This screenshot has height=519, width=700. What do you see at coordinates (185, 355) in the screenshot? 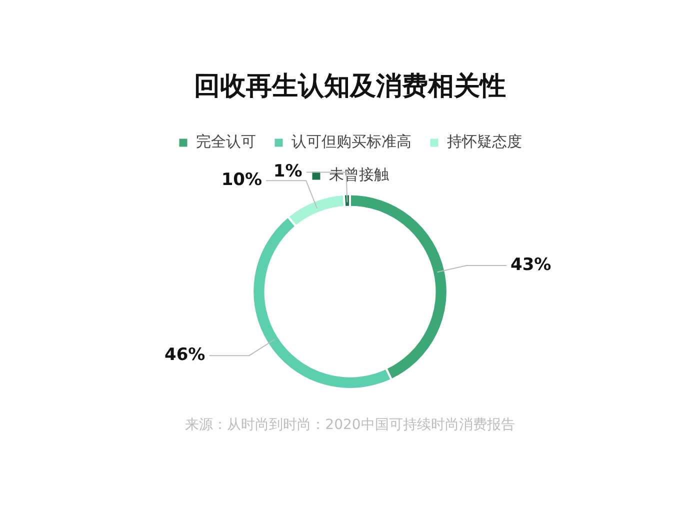
I see `data-label: 46%` at bounding box center [185, 355].